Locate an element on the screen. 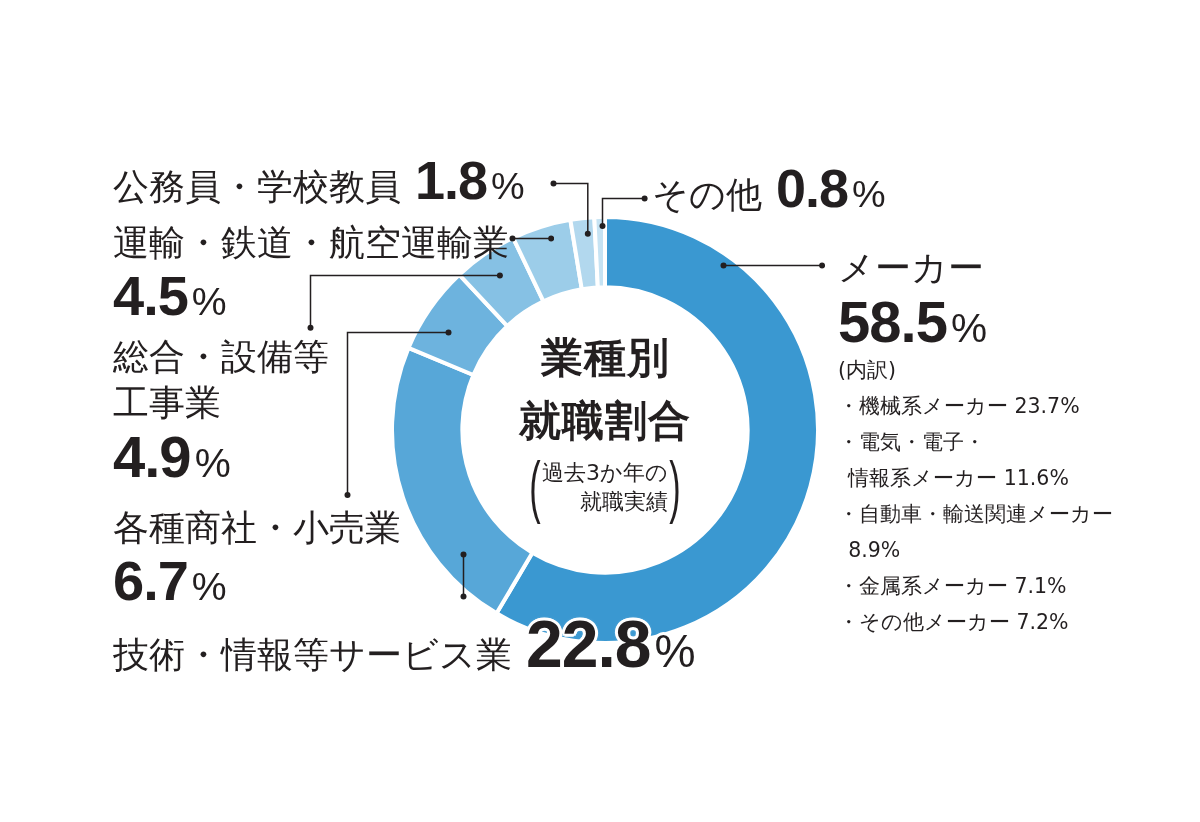 Image resolution: width=1200 pixels, height=822 pixels. text: 業種別就職割合 is located at coordinates (605, 388).